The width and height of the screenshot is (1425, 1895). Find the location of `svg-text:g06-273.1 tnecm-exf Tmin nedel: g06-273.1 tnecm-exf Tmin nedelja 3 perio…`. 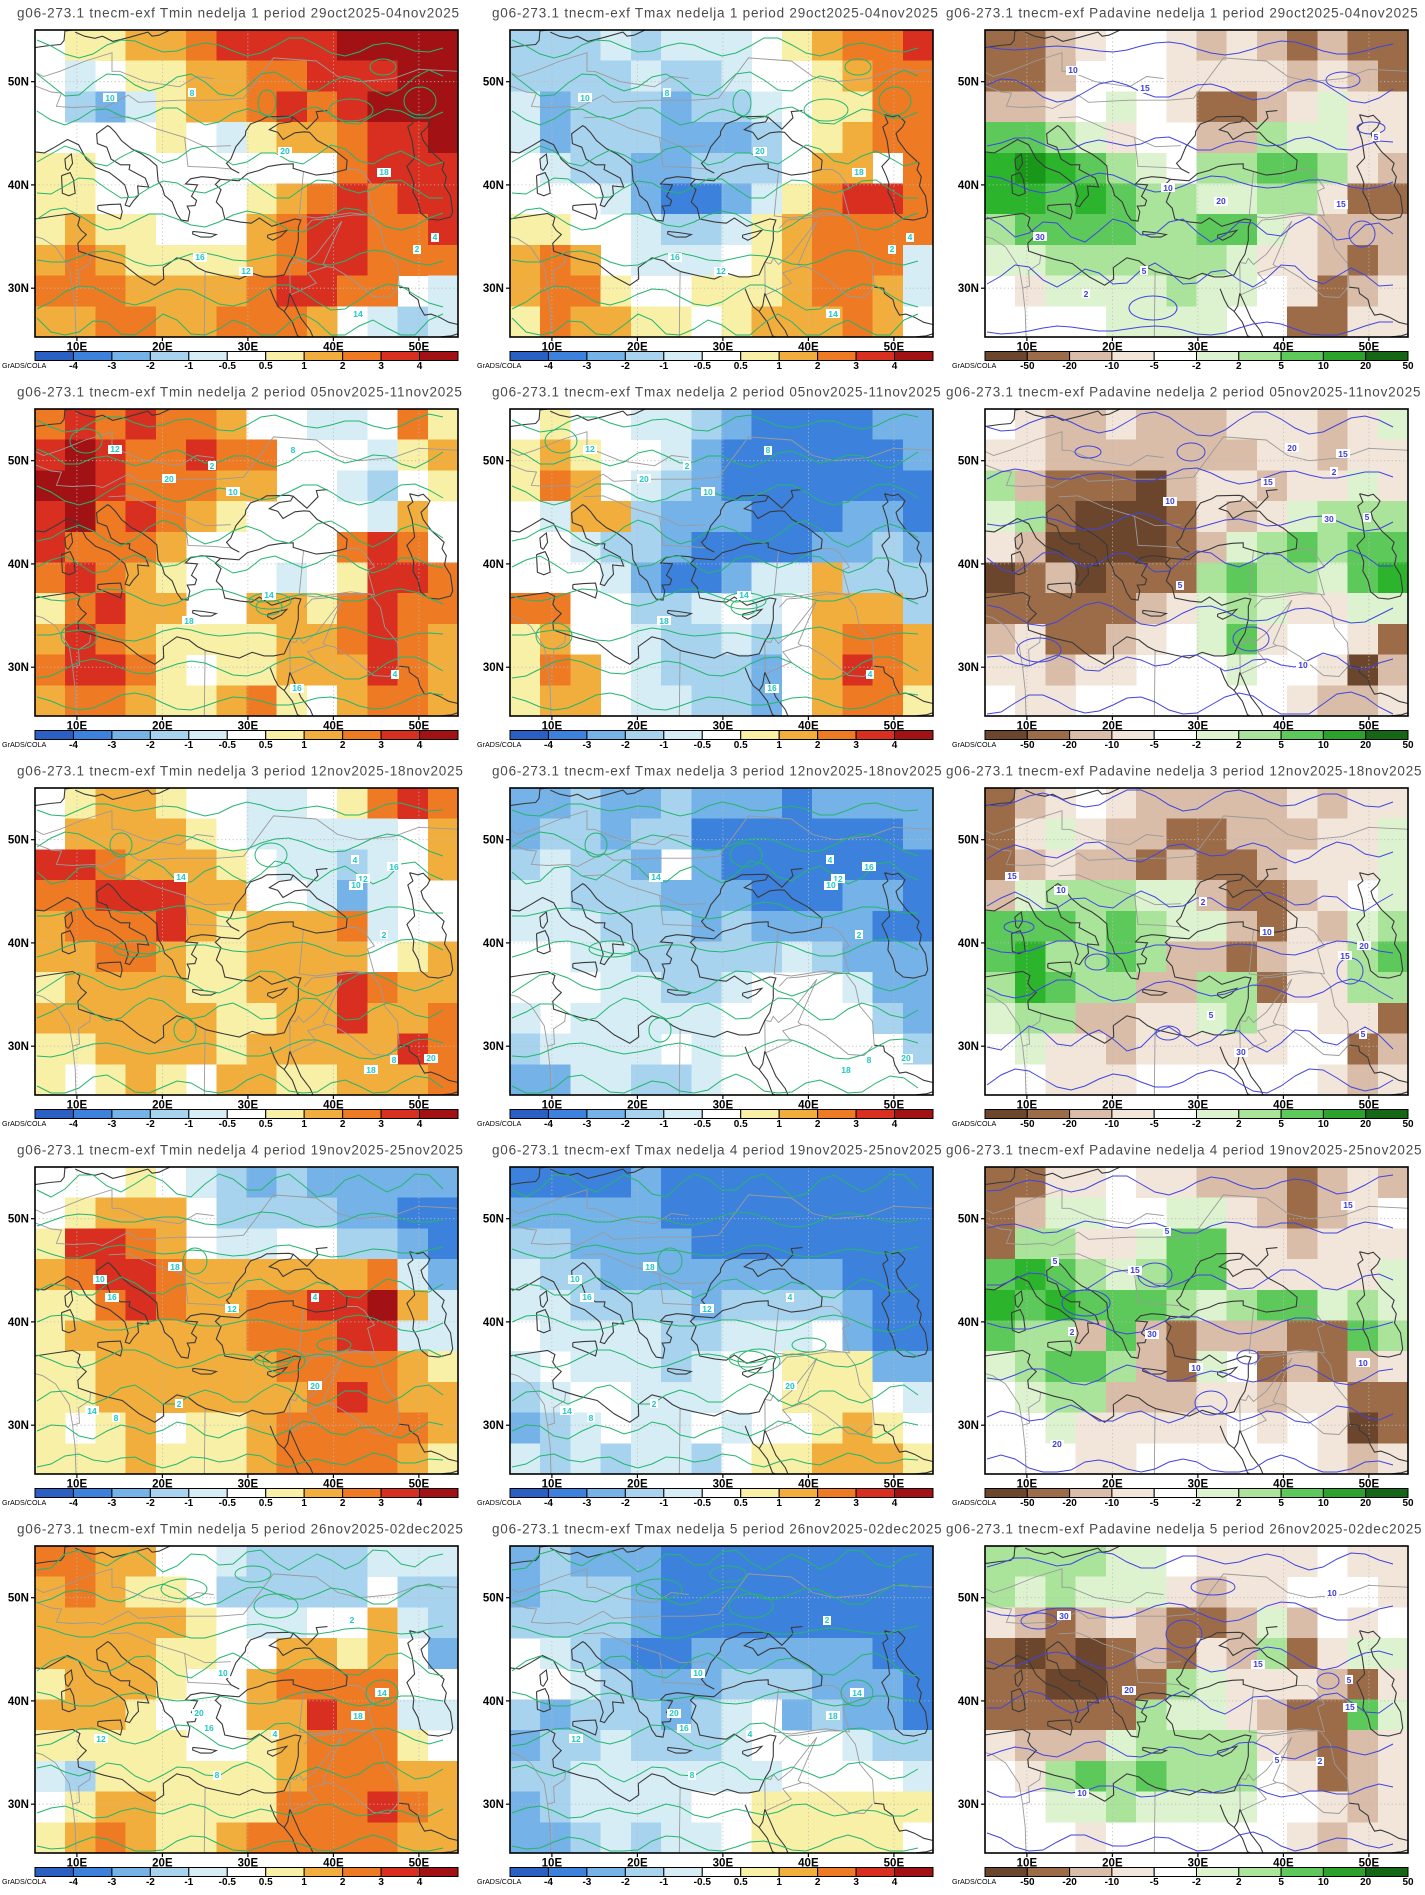

svg-text:g06-273.1 tnecm-exf Tmin nedel: g06-273.1 tnecm-exf Tmin nedelja 3 perio… is located at coordinates (240, 771).